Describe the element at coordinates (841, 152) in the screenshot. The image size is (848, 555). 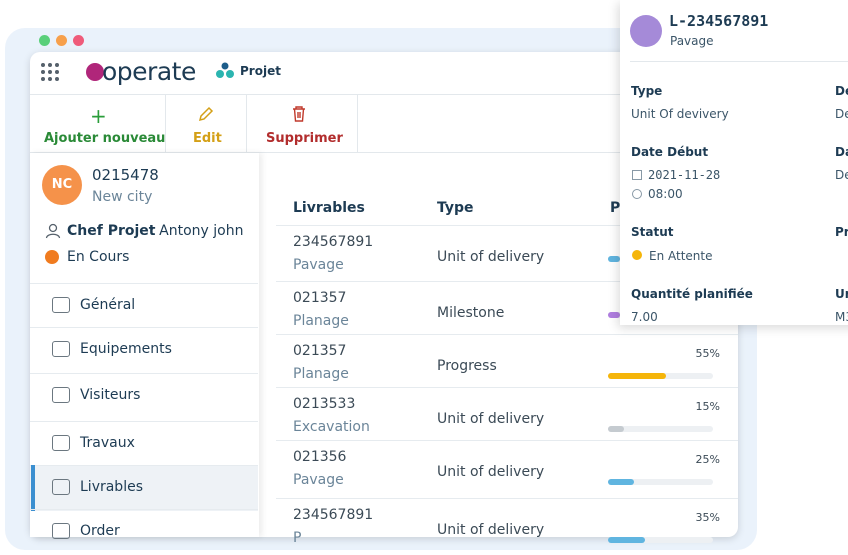
I see `clipped-field: Da` at that location.